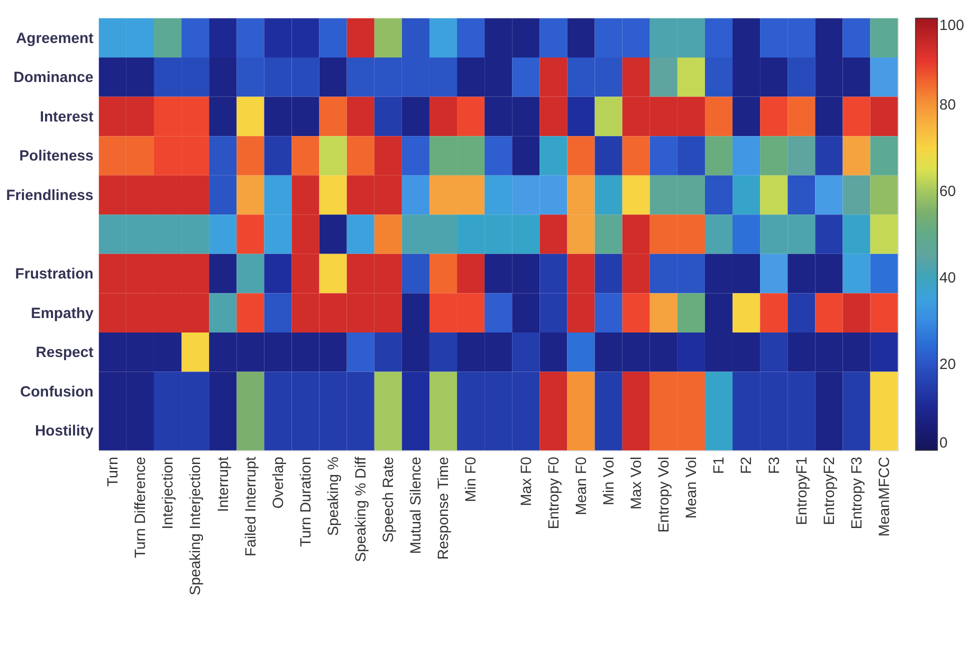  Describe the element at coordinates (692, 487) in the screenshot. I see `x-tick-label: Mean Vol` at that location.